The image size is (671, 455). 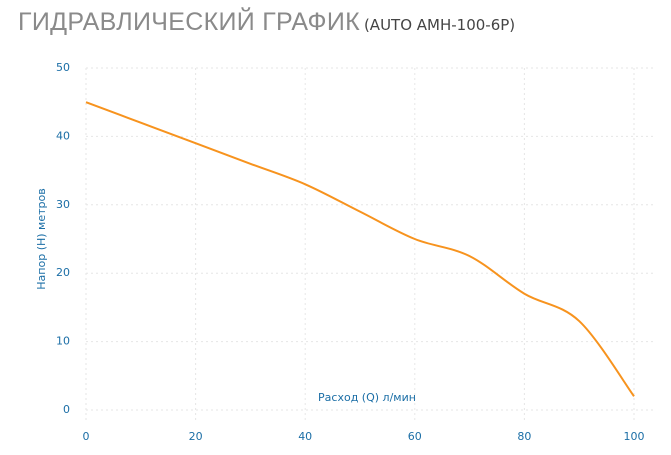 What do you see at coordinates (196, 436) in the screenshot?
I see `x-tick-label: 20` at bounding box center [196, 436].